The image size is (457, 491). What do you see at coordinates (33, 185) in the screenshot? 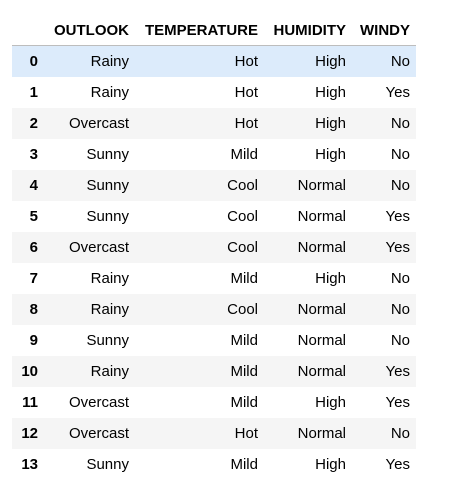
I see `row-index: 4` at bounding box center [33, 185].